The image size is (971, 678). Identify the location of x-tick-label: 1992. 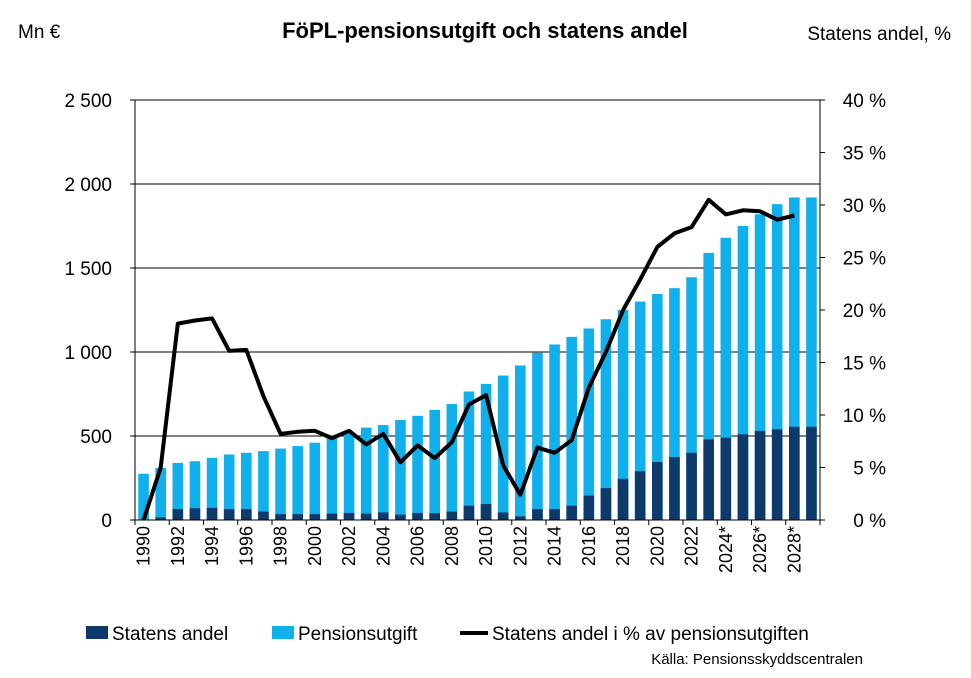
(178, 546).